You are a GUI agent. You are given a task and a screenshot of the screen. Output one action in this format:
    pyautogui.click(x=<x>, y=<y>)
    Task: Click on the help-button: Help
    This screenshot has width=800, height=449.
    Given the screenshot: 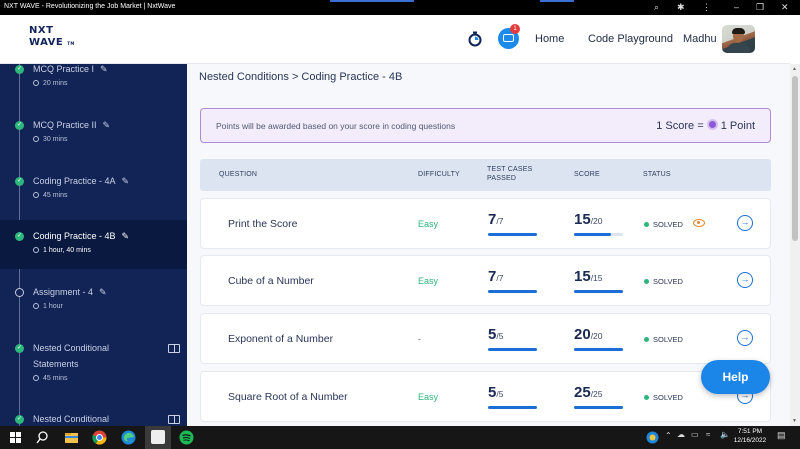 What is the action you would take?
    pyautogui.click(x=735, y=377)
    